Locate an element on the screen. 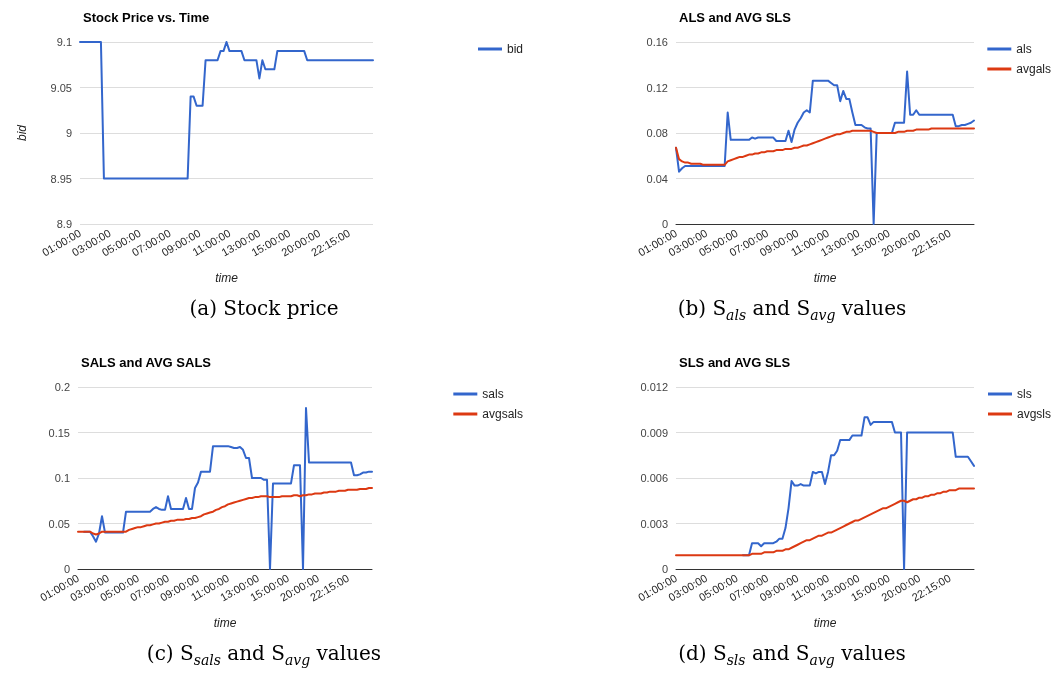 This screenshot has height=680, width=1056. legend-label: avgsls is located at coordinates (1033, 414).